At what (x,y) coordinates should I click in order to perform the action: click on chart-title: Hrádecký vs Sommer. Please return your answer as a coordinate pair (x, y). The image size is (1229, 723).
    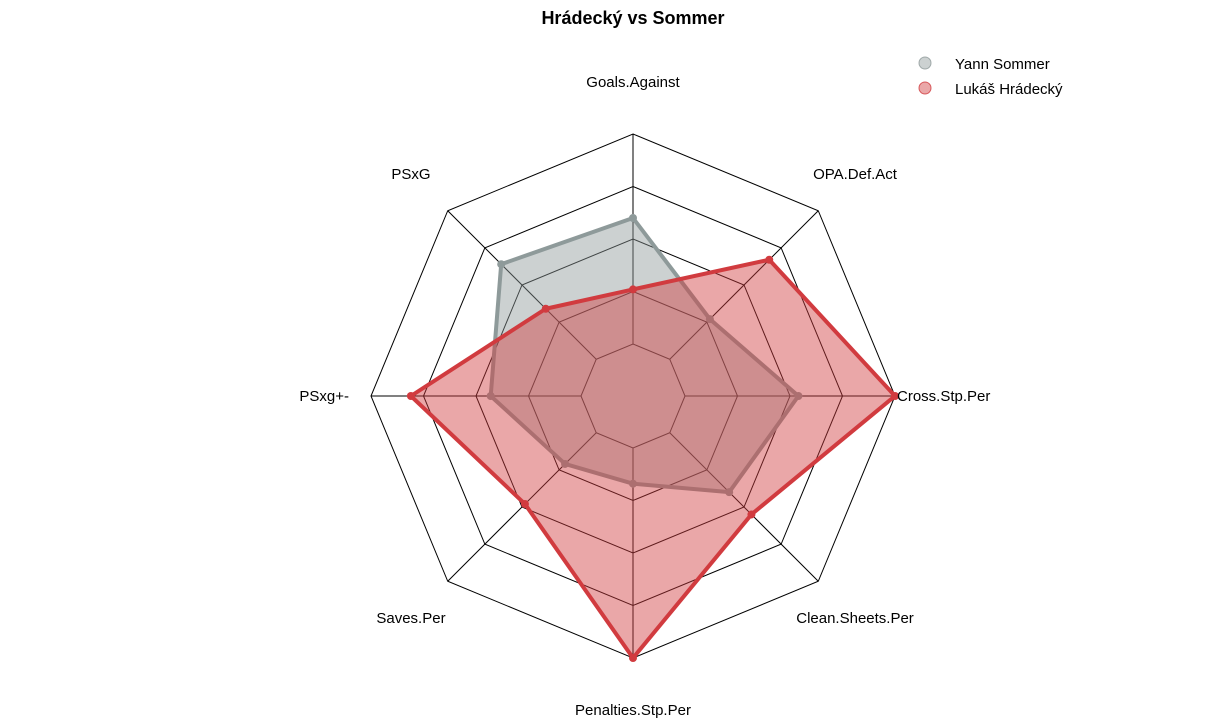
    Looking at the image, I should click on (632, 18).